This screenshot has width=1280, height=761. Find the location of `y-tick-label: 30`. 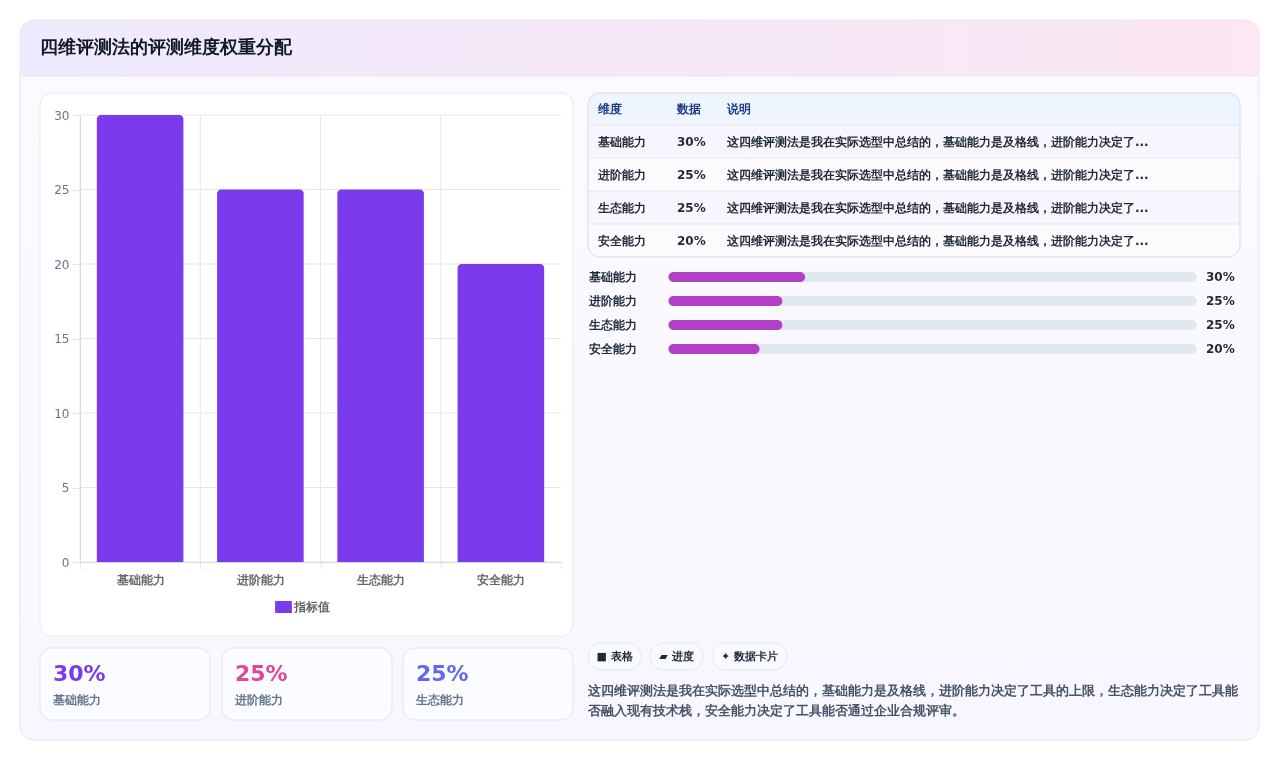

y-tick-label: 30 is located at coordinates (62, 115).